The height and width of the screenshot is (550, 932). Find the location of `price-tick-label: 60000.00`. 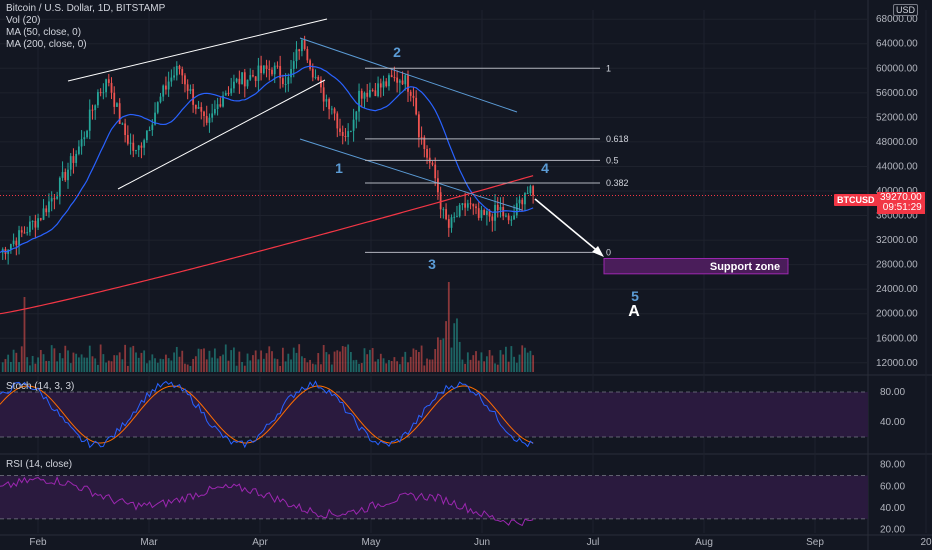

price-tick-label: 60000.00 is located at coordinates (897, 68).